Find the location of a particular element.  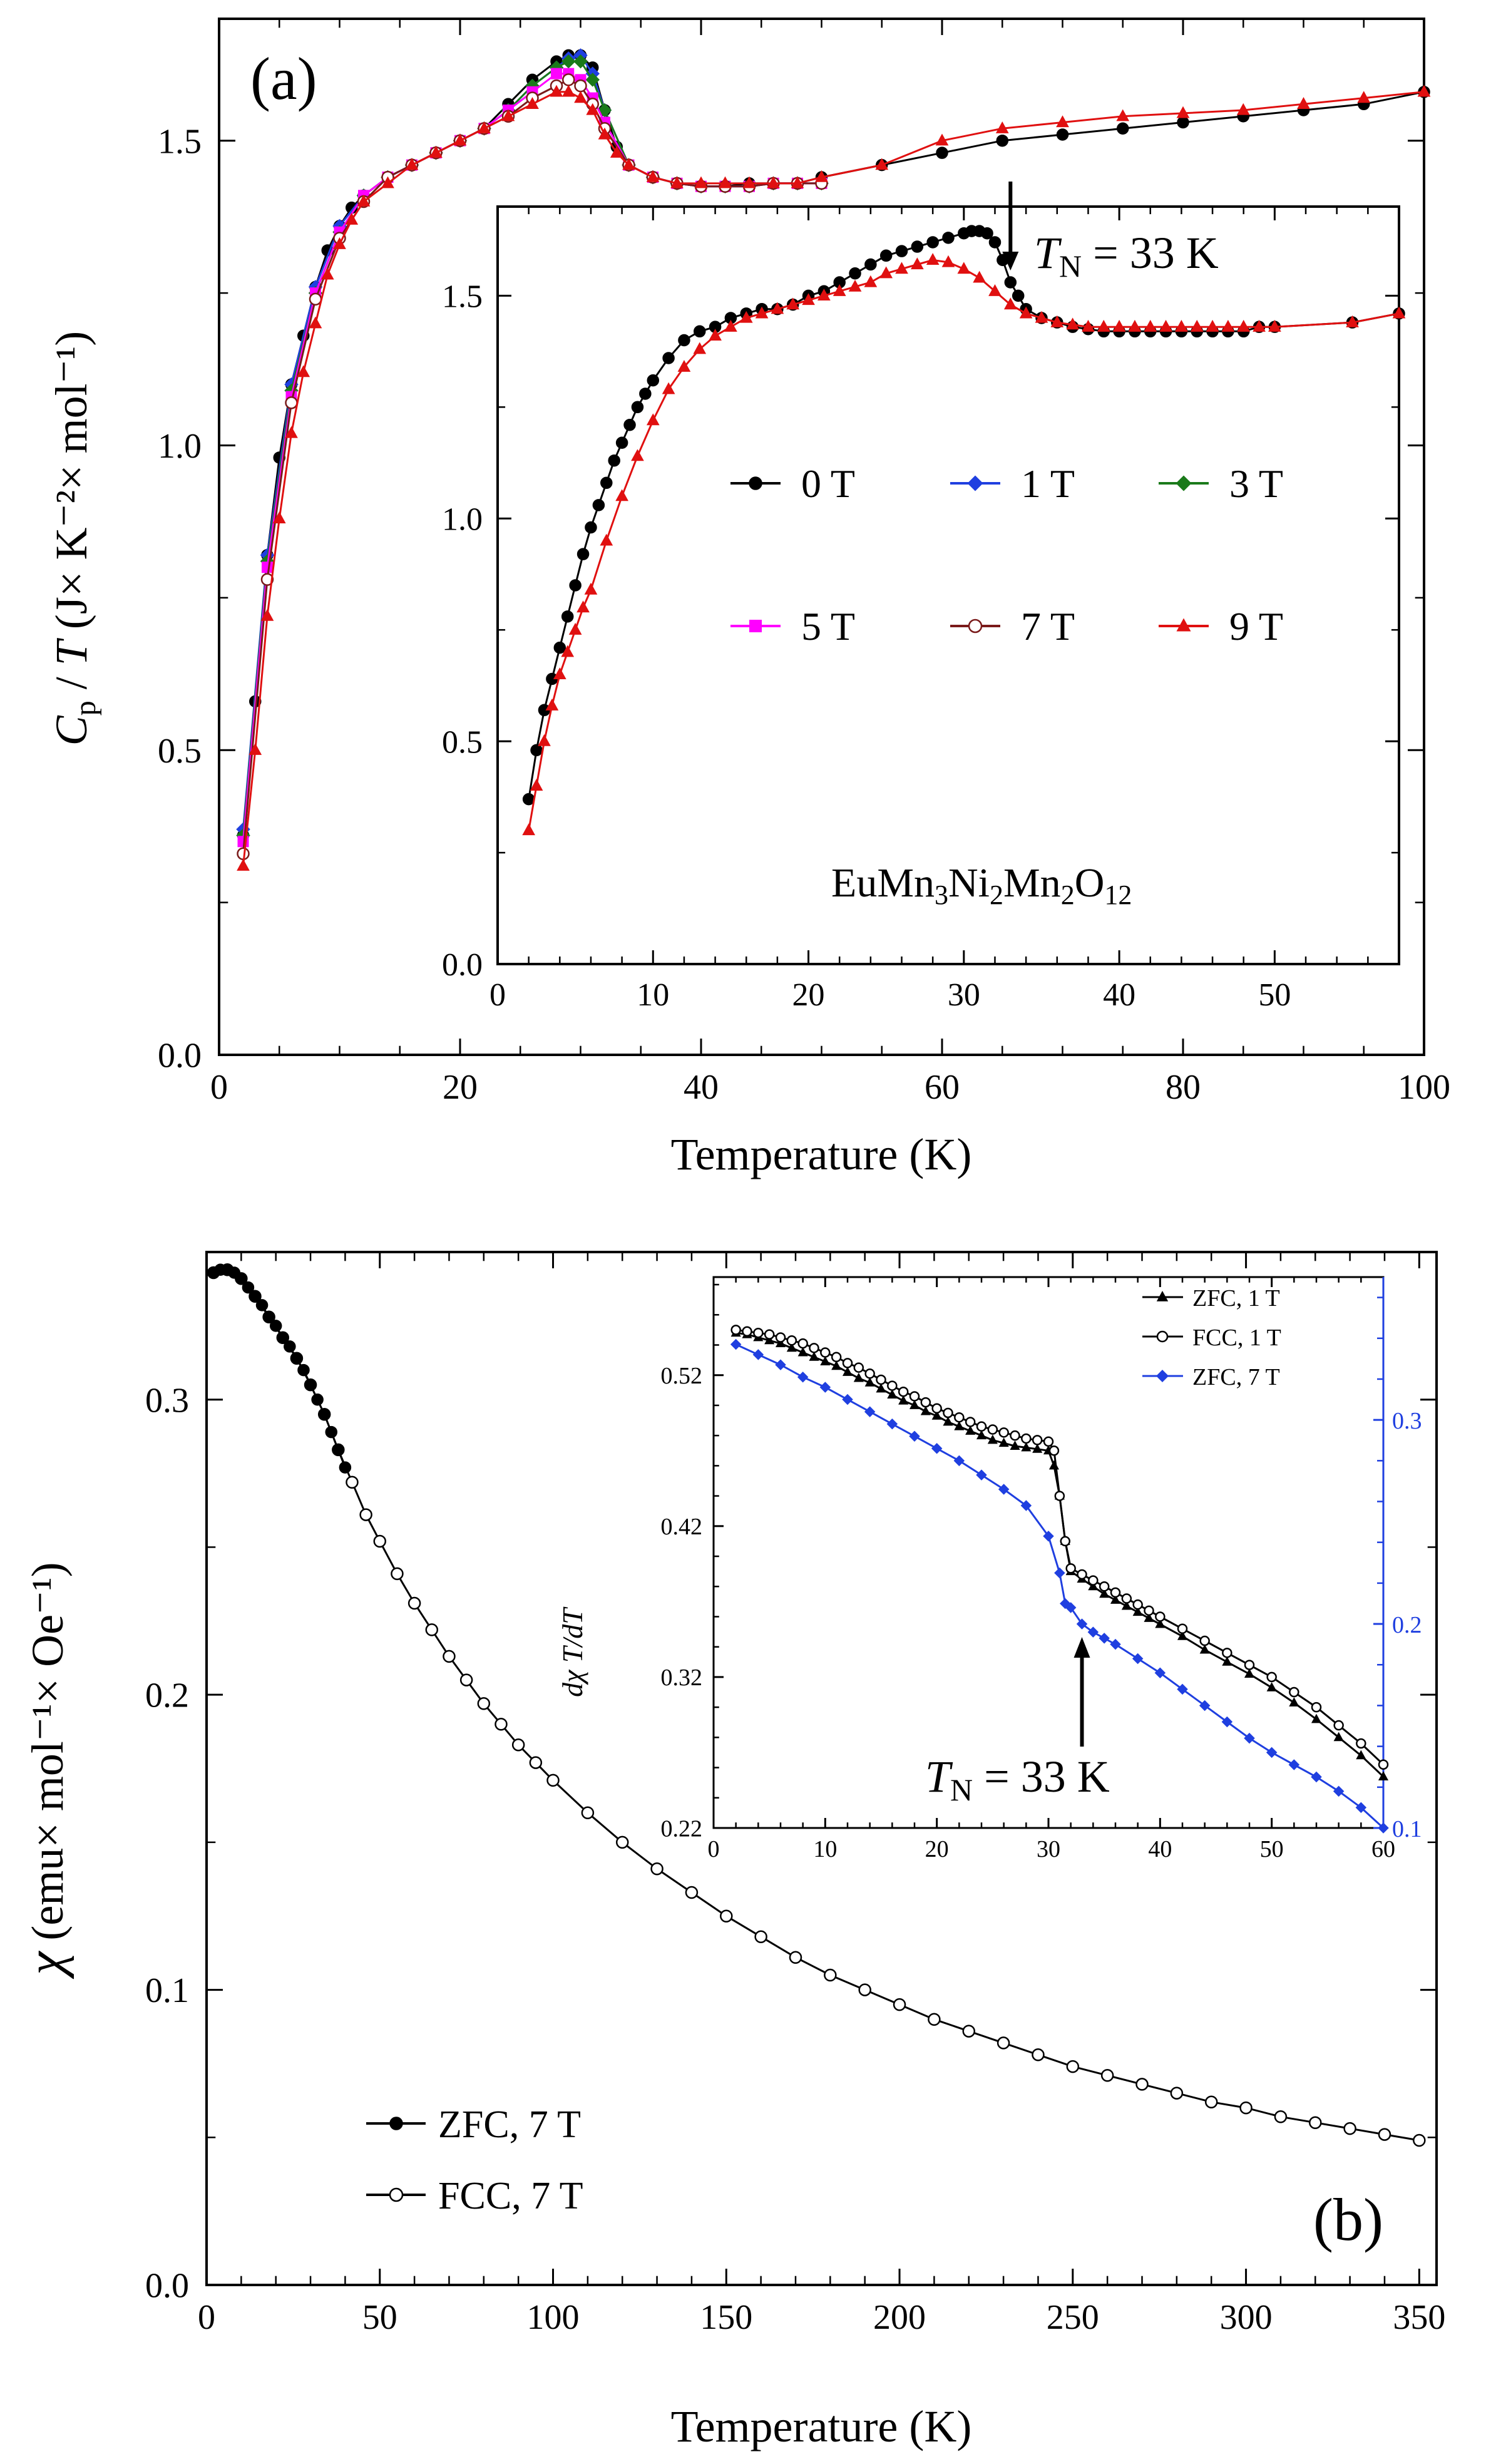

panel-b-xtick-label: 150 is located at coordinates (726, 2317).